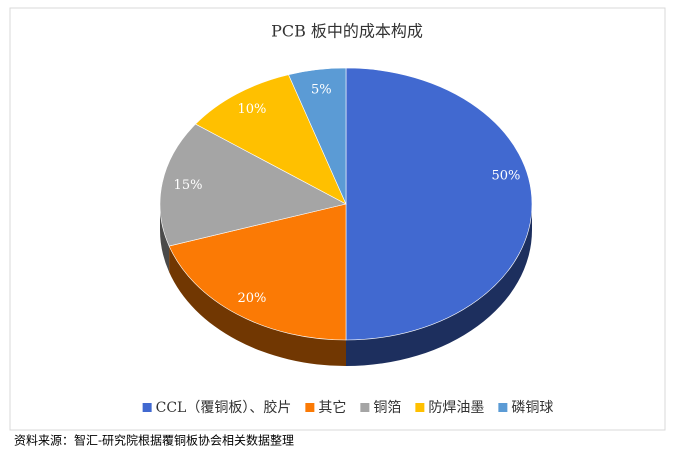  What do you see at coordinates (532, 408) in the screenshot?
I see `legend-label: 磷铜球` at bounding box center [532, 408].